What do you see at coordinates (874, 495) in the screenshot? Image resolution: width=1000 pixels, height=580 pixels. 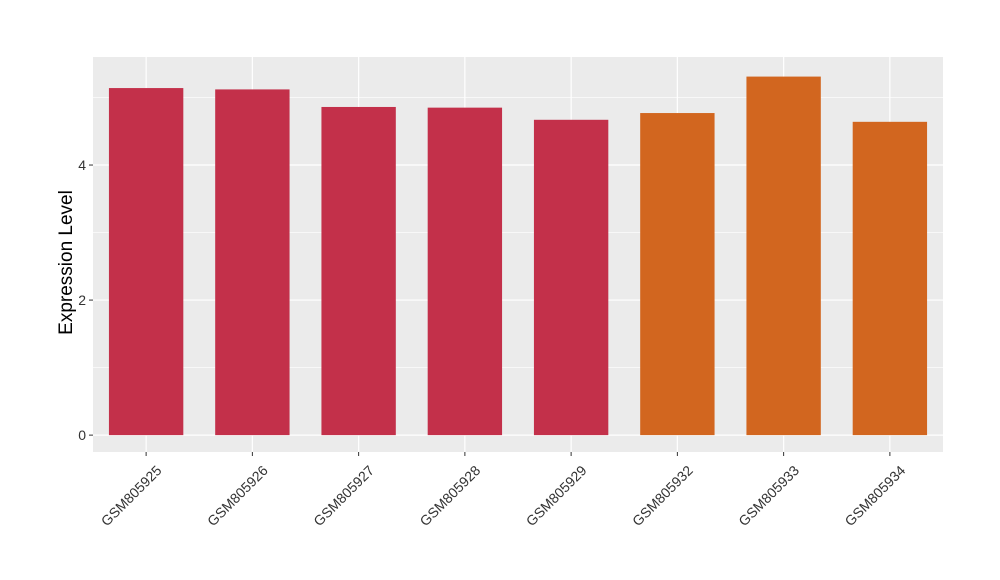 I see `x-tick-label: GSM805934` at bounding box center [874, 495].